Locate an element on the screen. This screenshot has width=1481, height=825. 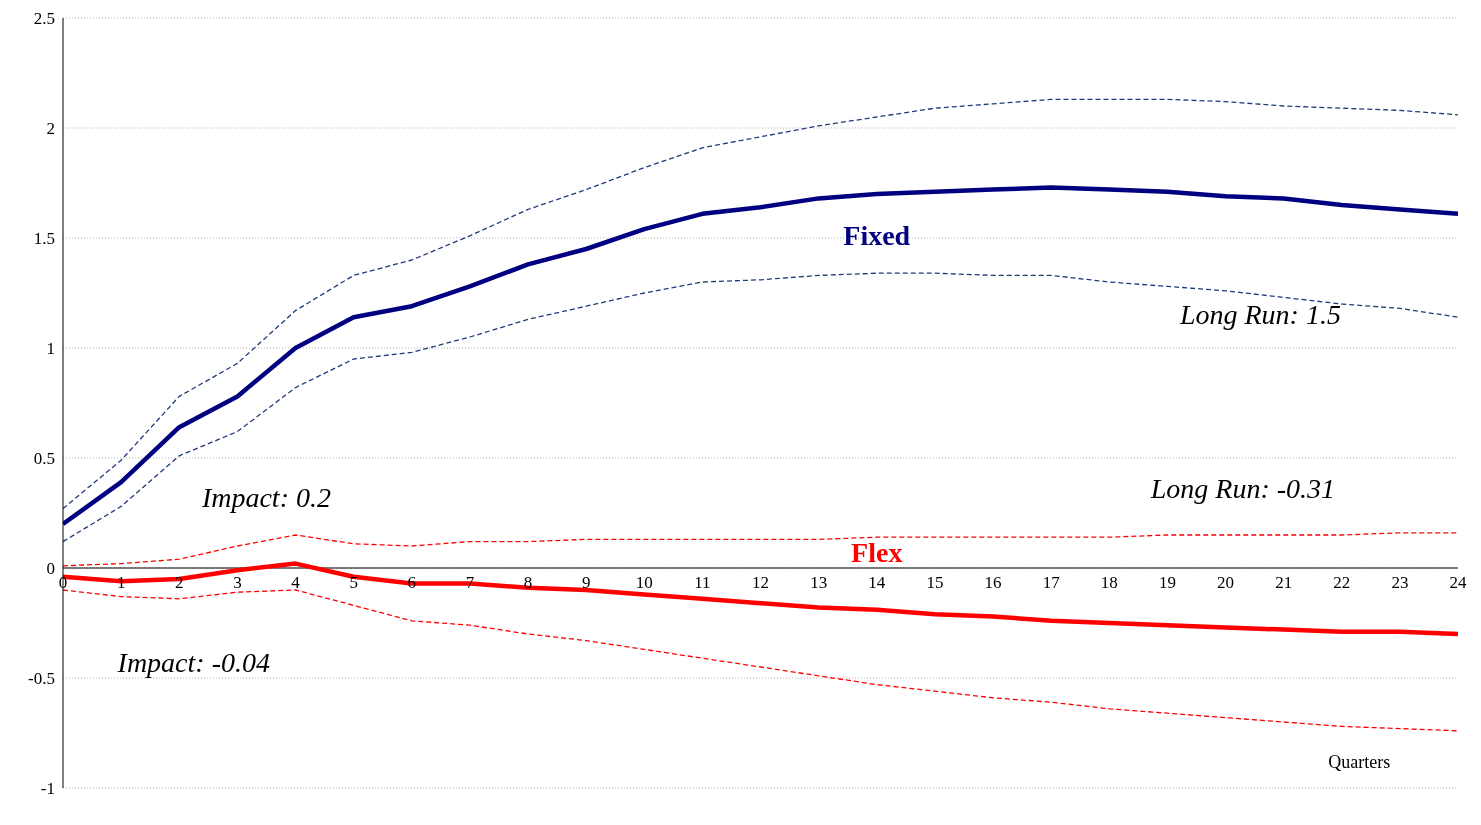
x-tick-label: 5 is located at coordinates (353, 582).